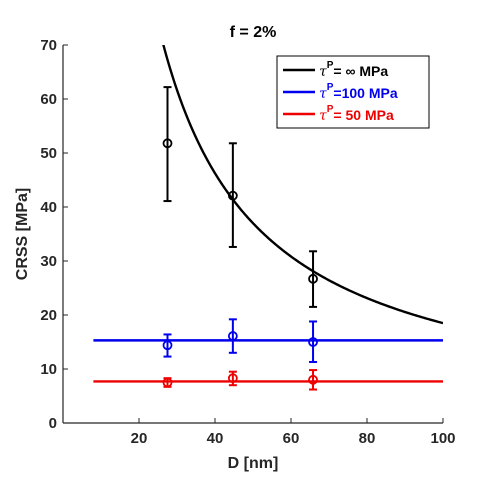 This screenshot has height=486, width=489. I want to click on x-tick-label: 60, so click(291, 438).